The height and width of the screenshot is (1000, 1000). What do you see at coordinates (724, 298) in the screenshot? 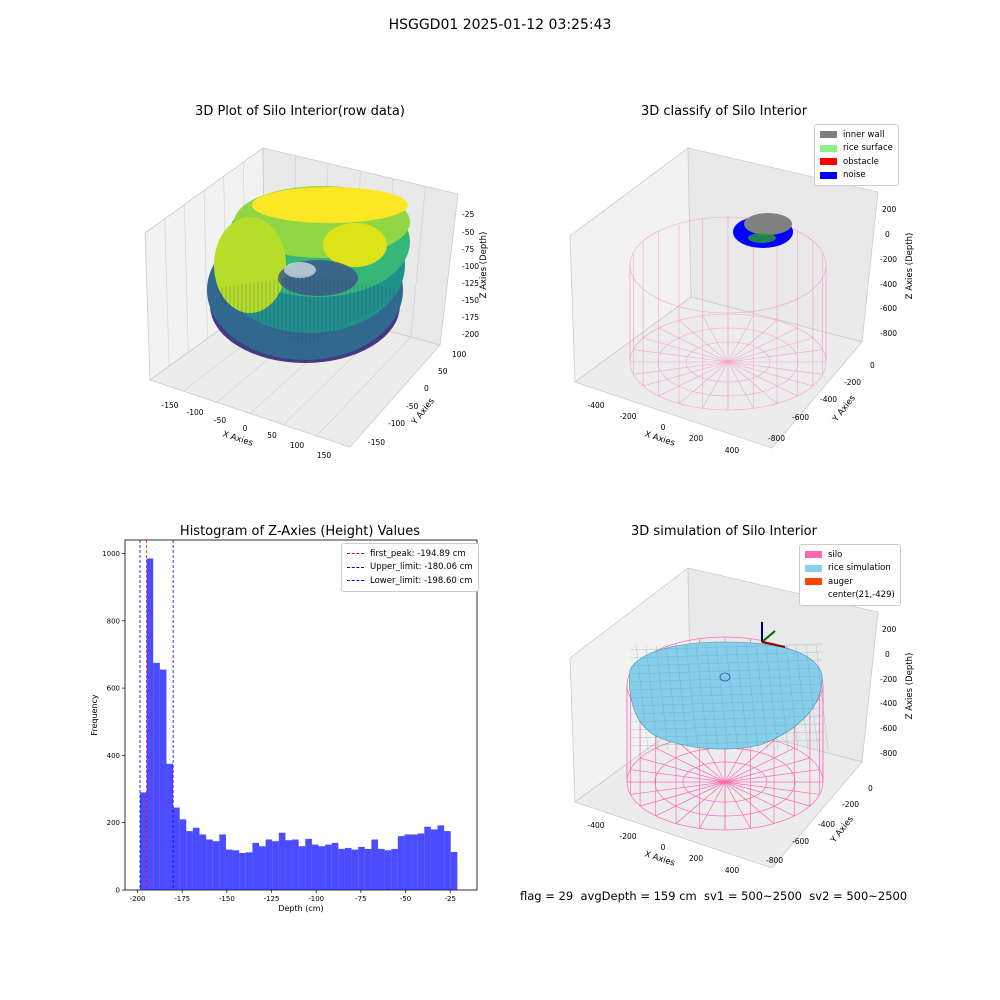
I see `classify-axes-panes` at bounding box center [724, 298].